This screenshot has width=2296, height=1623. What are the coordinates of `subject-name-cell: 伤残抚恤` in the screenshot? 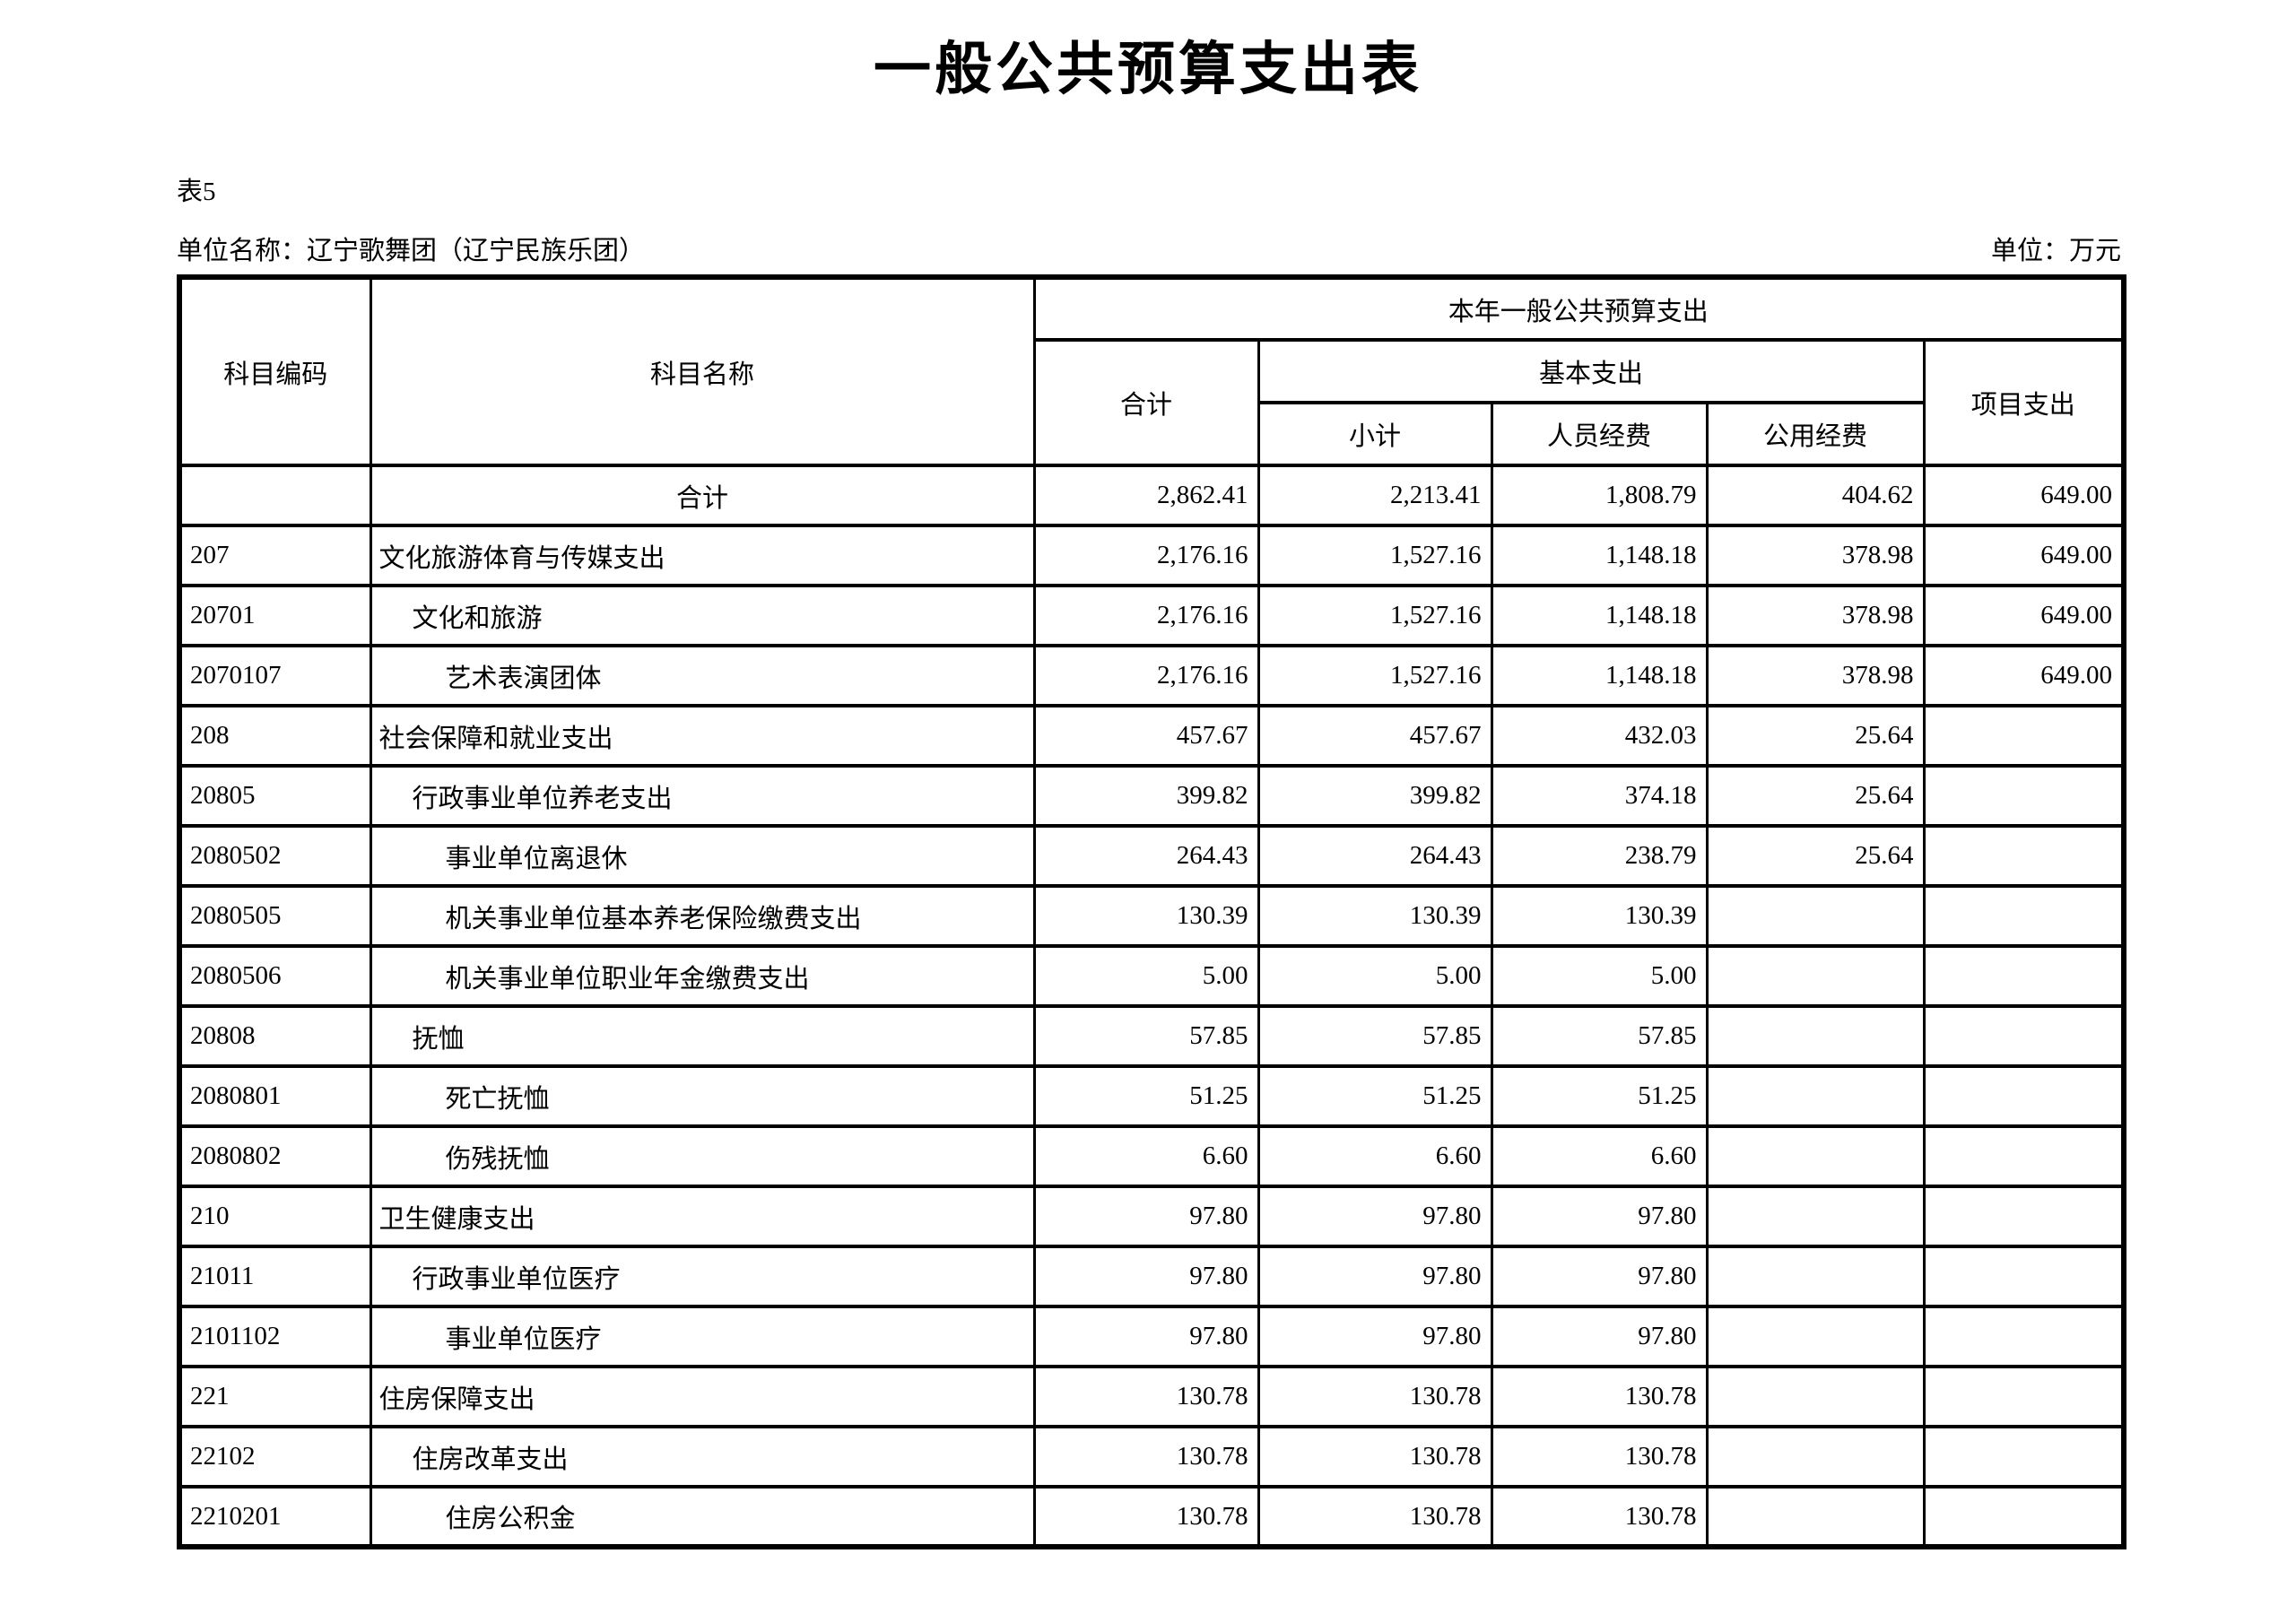 It's located at (702, 1156).